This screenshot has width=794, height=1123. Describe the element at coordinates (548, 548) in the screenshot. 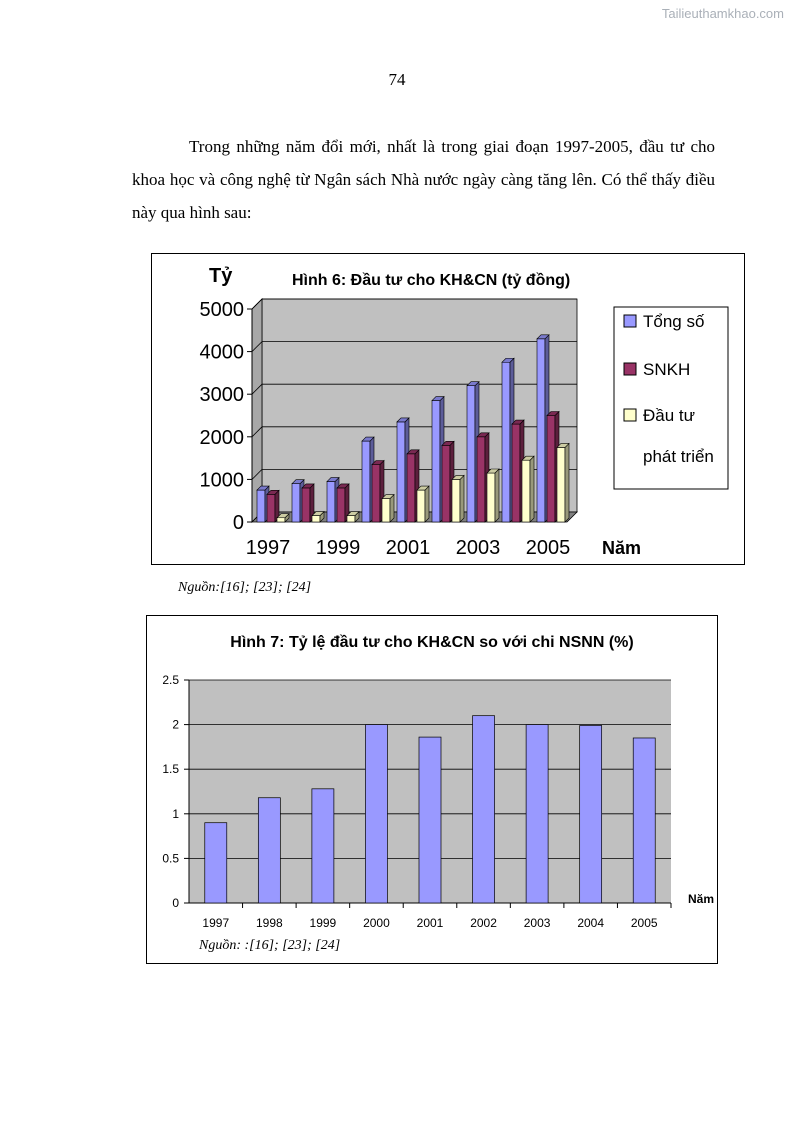

I see `chart6-x-tick-label: 2005` at that location.